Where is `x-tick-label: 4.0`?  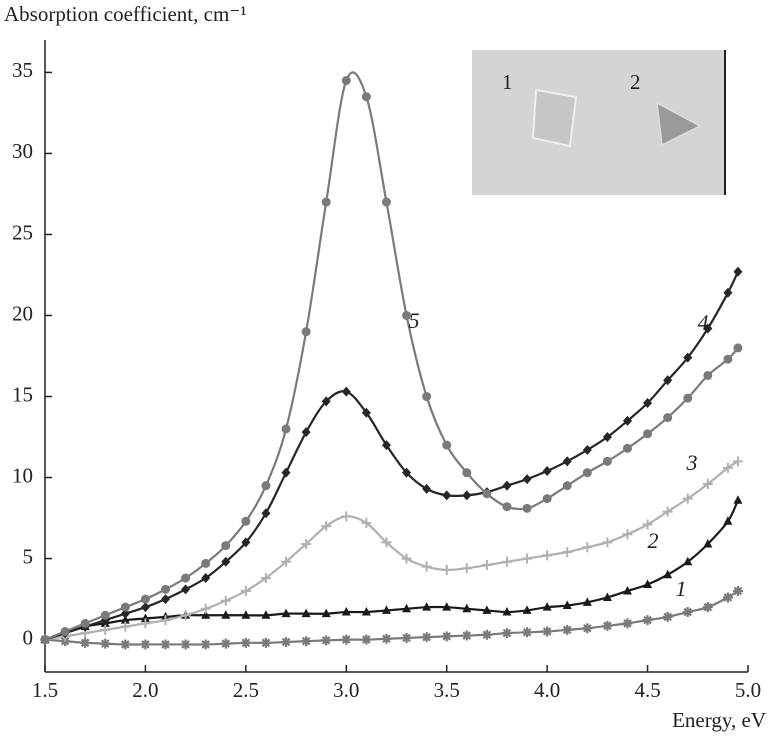
x-tick-label: 4.0 is located at coordinates (547, 690).